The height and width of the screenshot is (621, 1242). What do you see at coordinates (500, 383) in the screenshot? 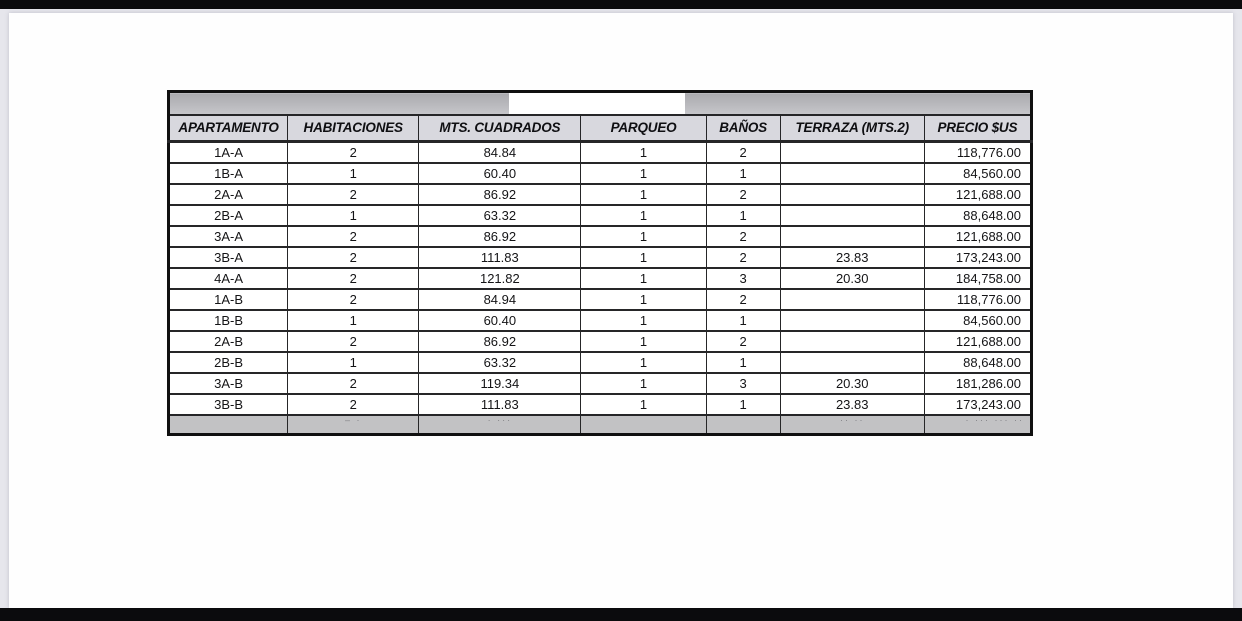
I see `cell-mts_cuadrados: 119.34` at bounding box center [500, 383].